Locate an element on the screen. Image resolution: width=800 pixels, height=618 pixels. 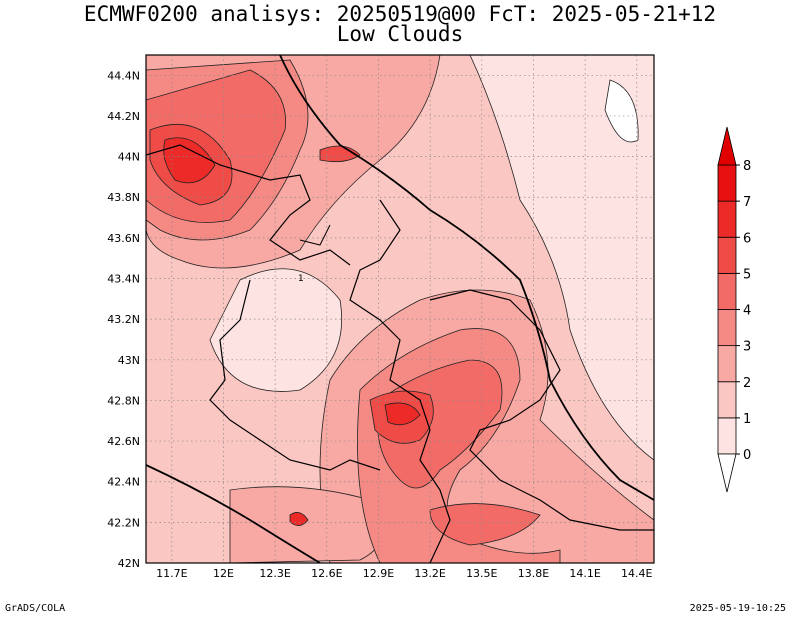
y-tick-label: 44.2N is located at coordinates (123, 116).